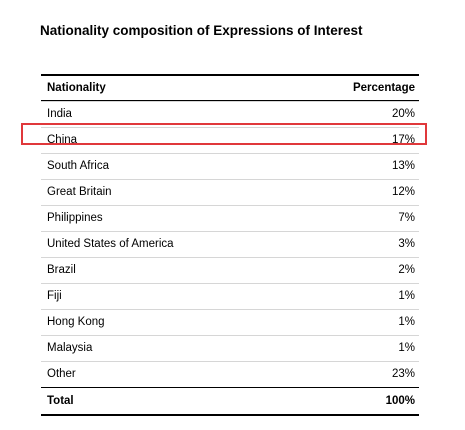  Describe the element at coordinates (403, 114) in the screenshot. I see `percentage-cell: 20%` at that location.